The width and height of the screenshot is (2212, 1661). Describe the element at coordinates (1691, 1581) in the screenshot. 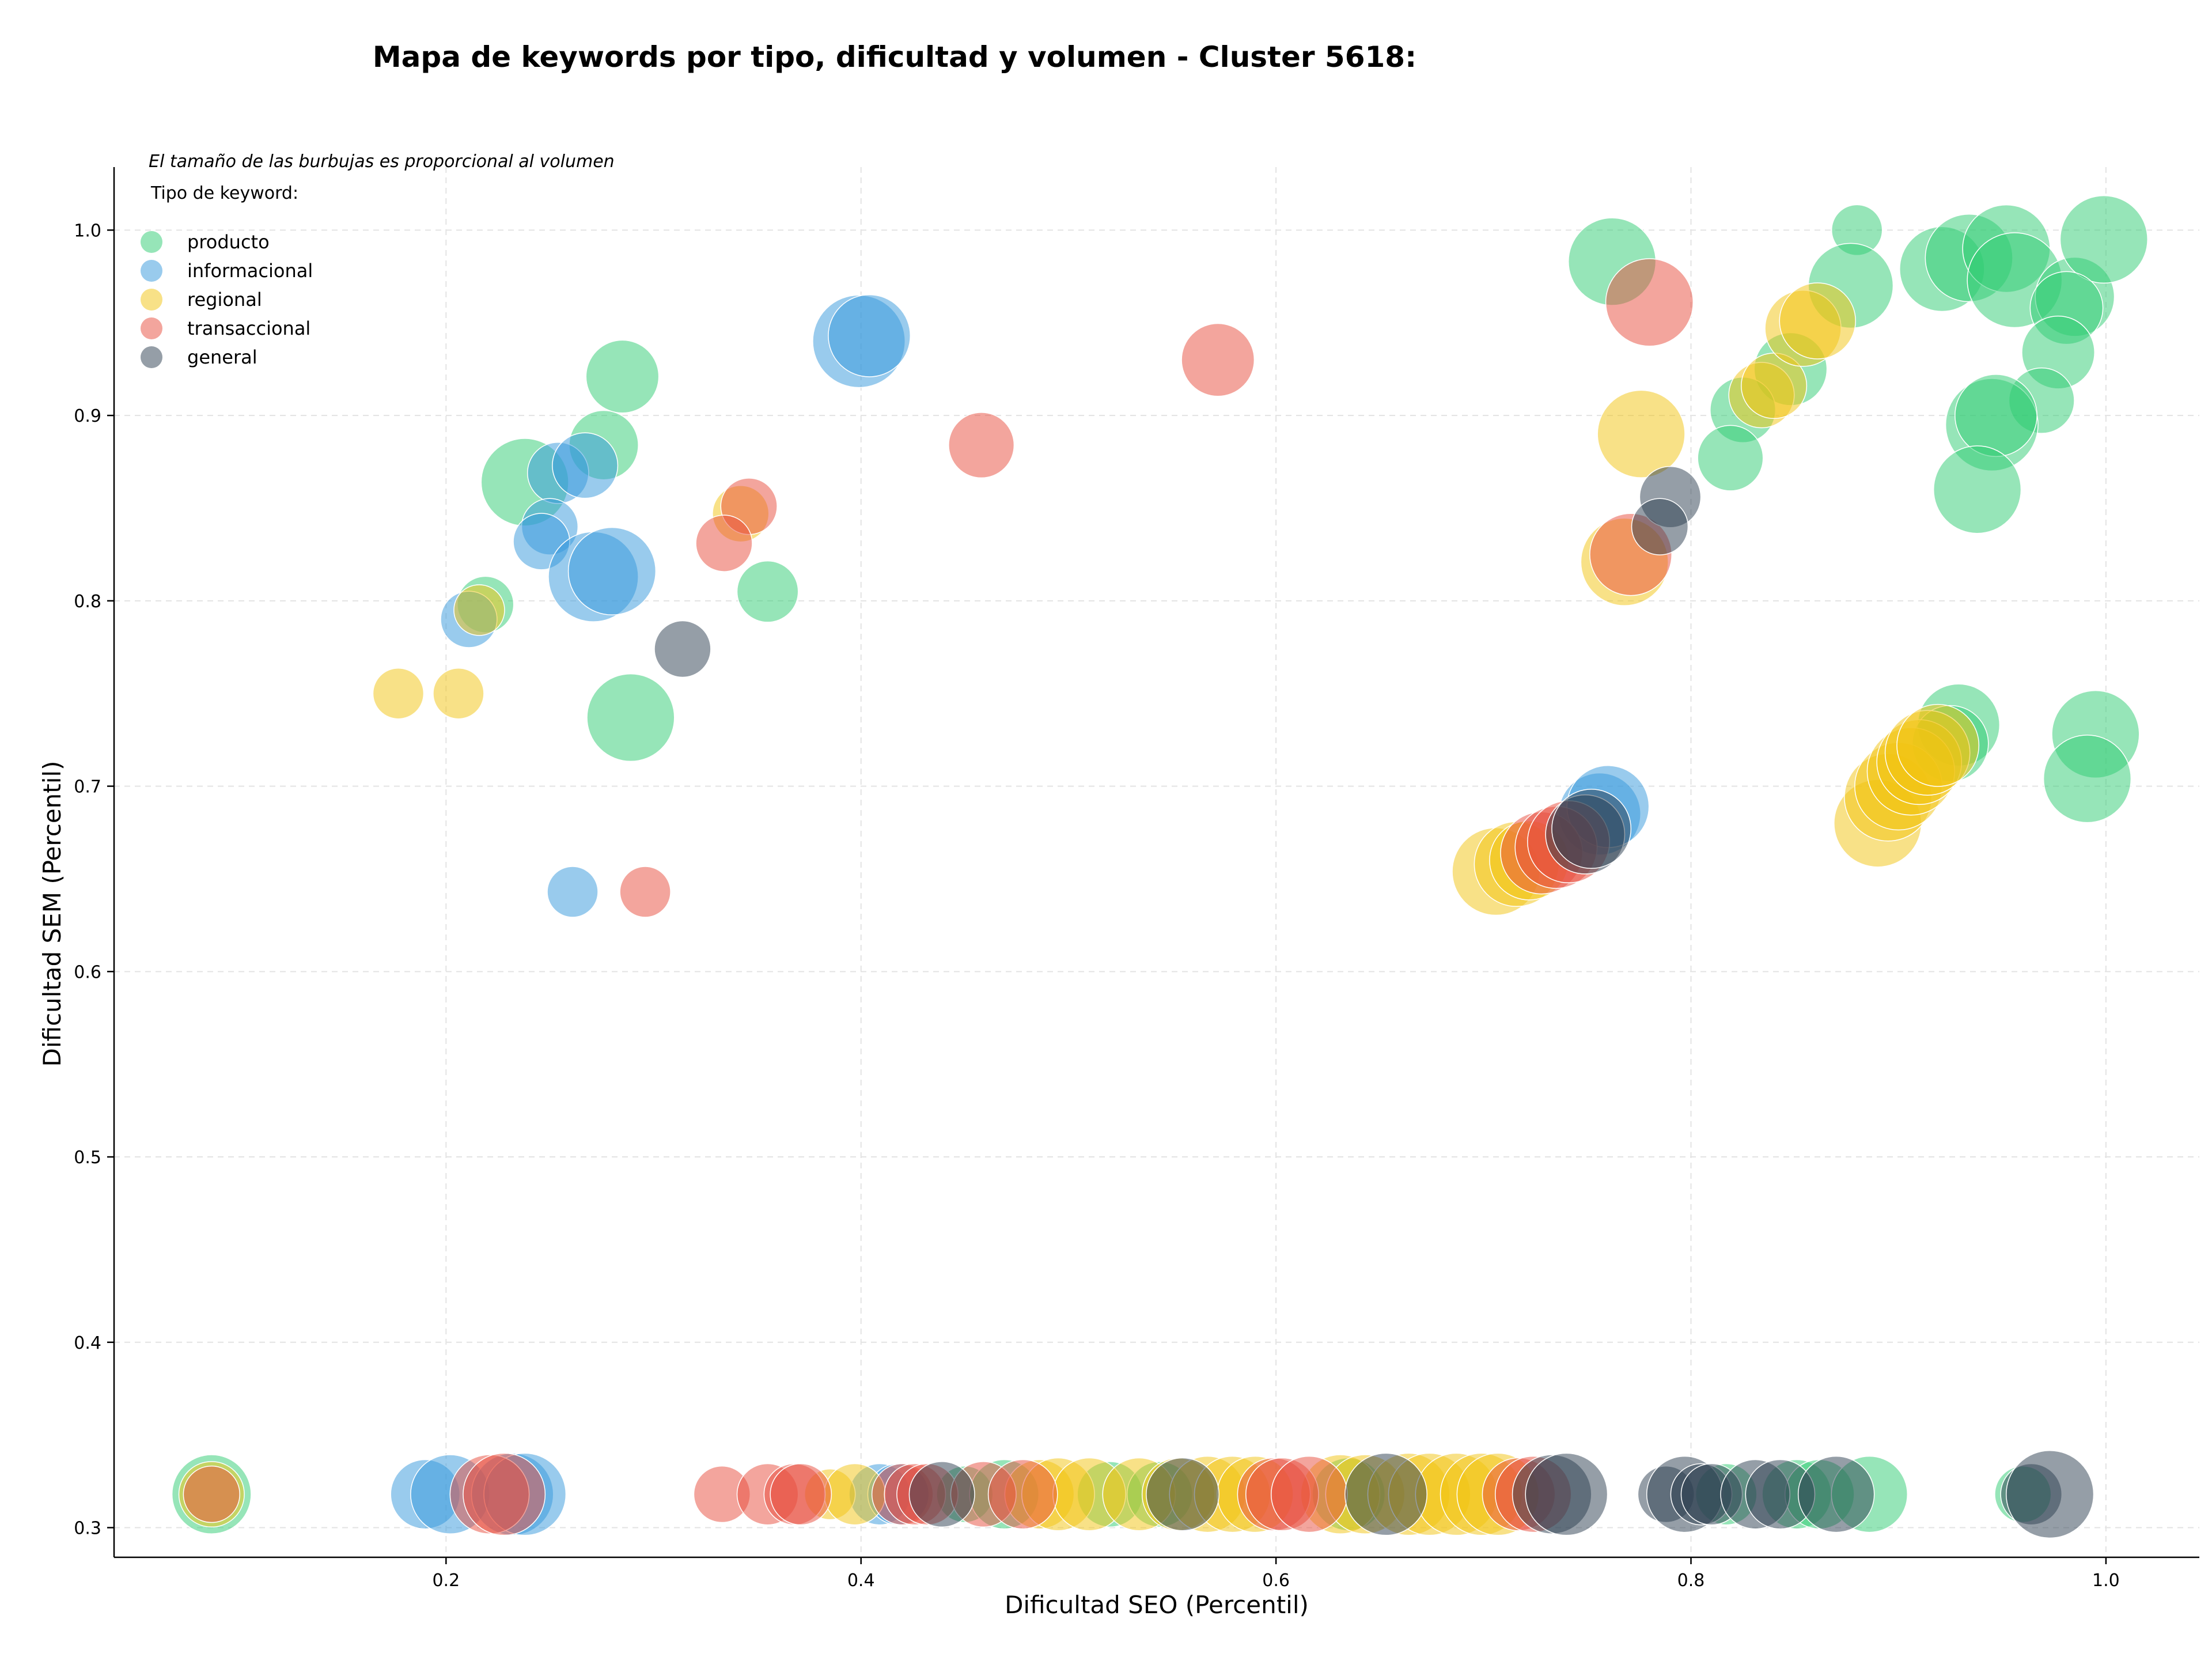

I see `x-tick-label: 0.8` at that location.